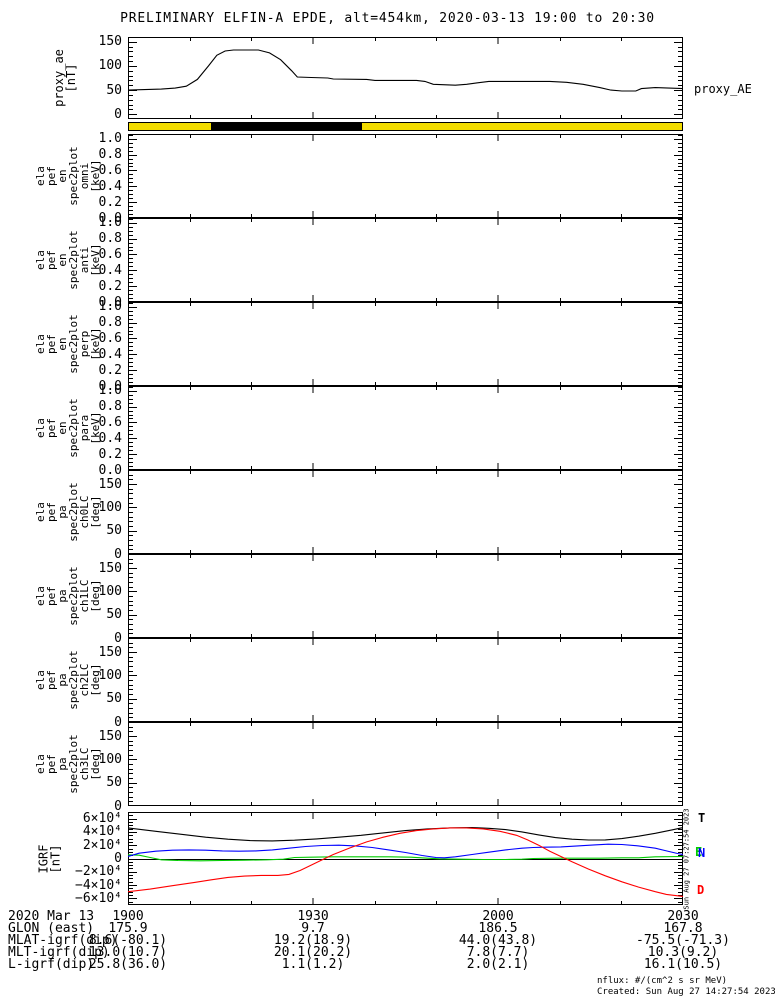 The image size is (775, 1000). What do you see at coordinates (110, 323) in the screenshot?
I see `perp-ytick-label: 0.8` at bounding box center [110, 323].